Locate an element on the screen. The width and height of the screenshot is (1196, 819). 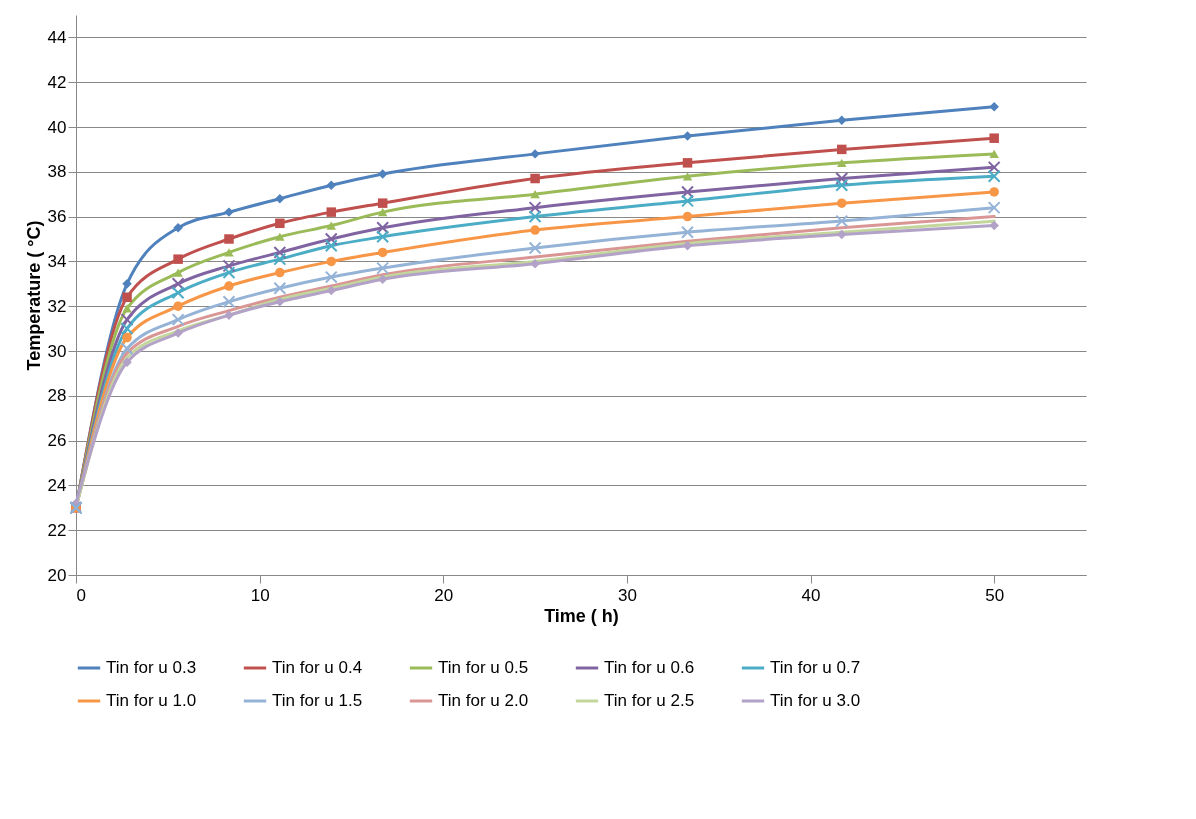
legend-label: Tin for u 2.0 is located at coordinates (483, 700).